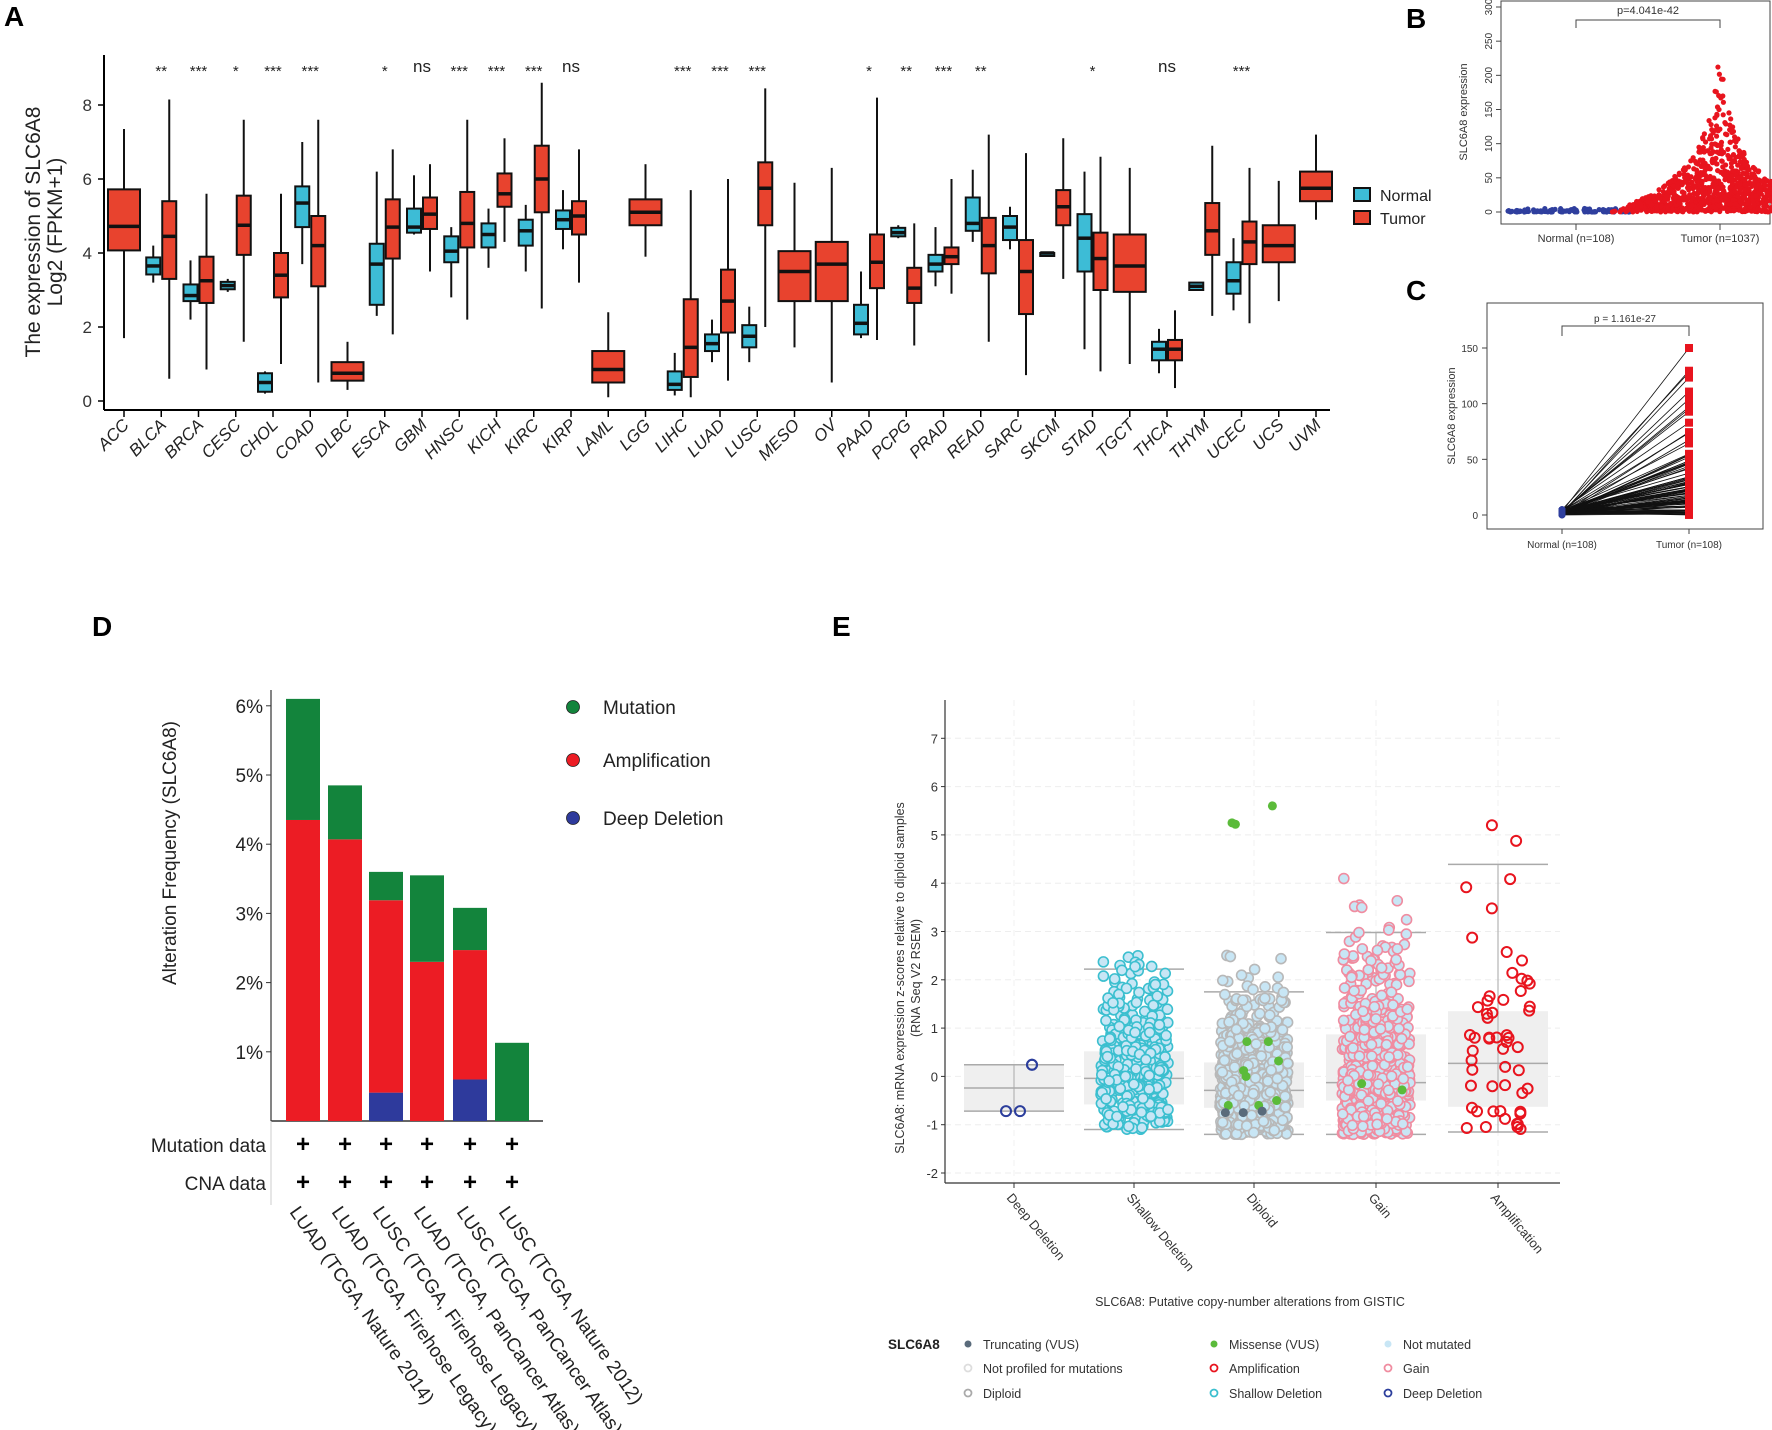 The image size is (1772, 1430). I want to click on y-tick-label: 2%, so click(250, 984).